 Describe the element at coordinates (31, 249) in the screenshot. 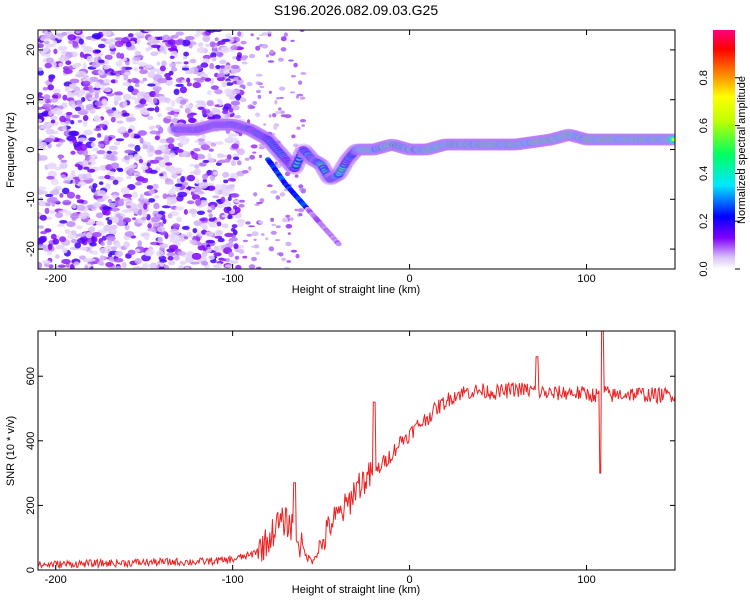

I see `y-tick-label: -20` at that location.